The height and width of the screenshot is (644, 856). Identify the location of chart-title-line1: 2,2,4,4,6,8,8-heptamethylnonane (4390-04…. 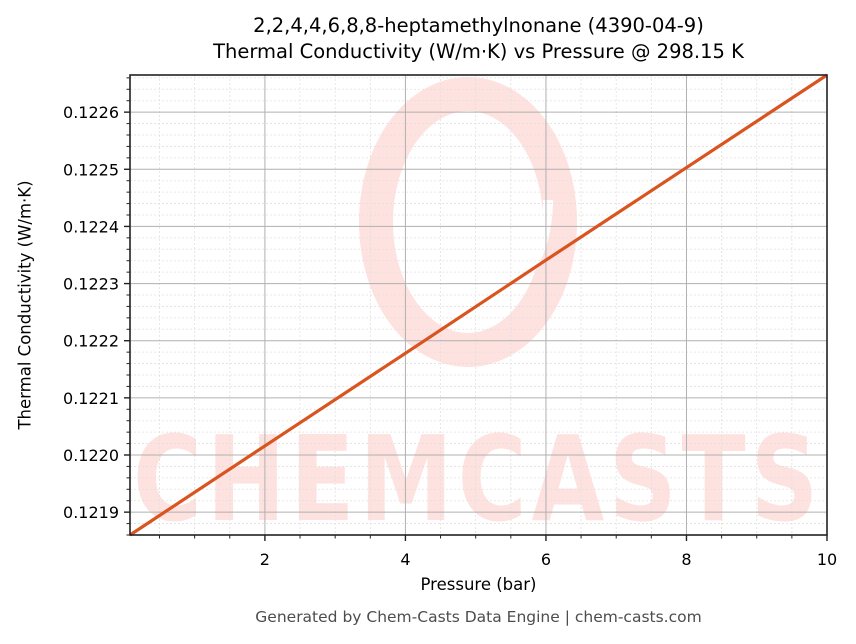
(478, 25).